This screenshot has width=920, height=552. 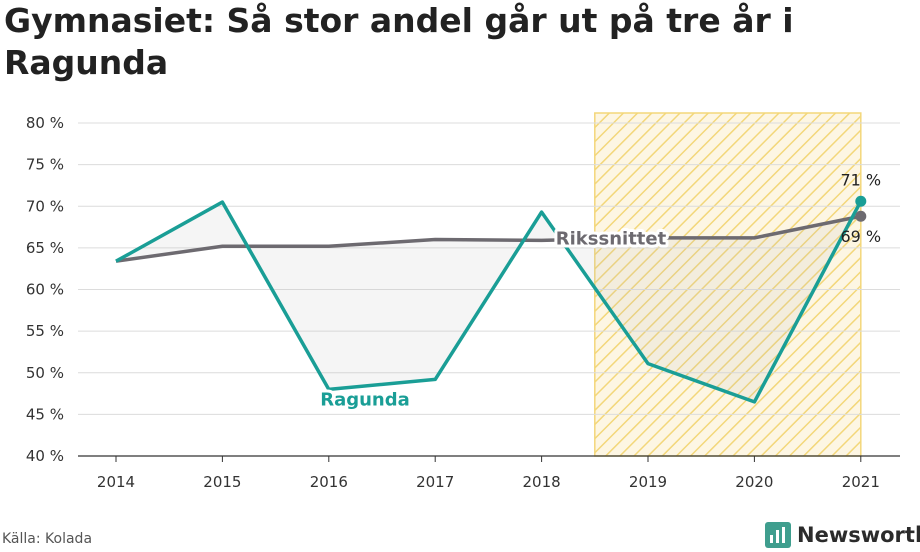 I want to click on series-label-ragunda-halo: Ragunda, so click(x=365, y=399).